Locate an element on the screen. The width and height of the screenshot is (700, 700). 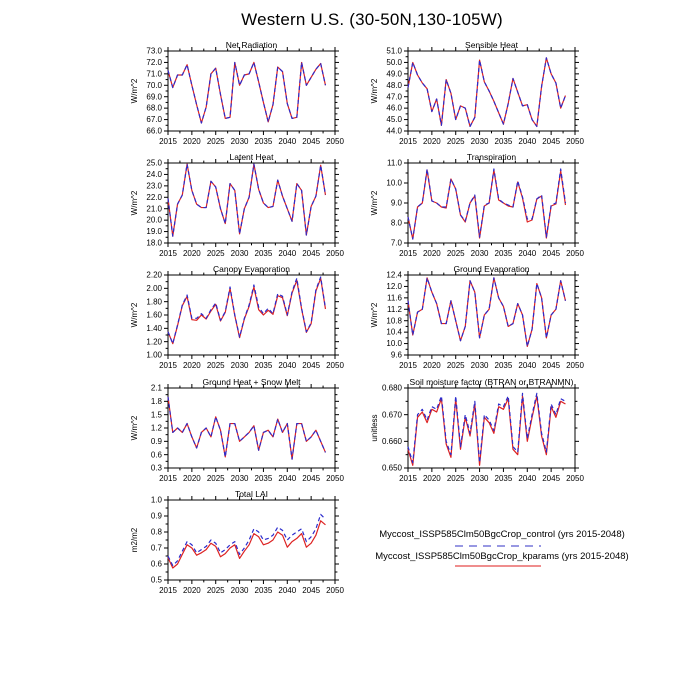
y-tick-label: 1.5 is located at coordinates (157, 414).